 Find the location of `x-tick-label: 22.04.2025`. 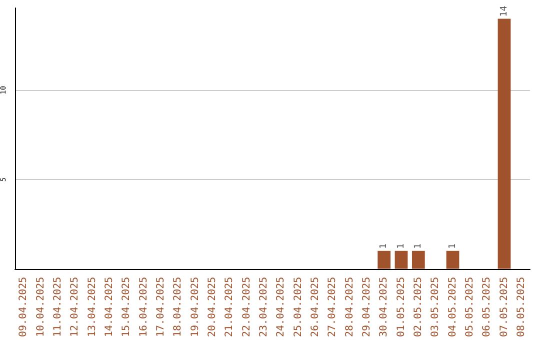

x-tick-label: 22.04.2025 is located at coordinates (246, 307).